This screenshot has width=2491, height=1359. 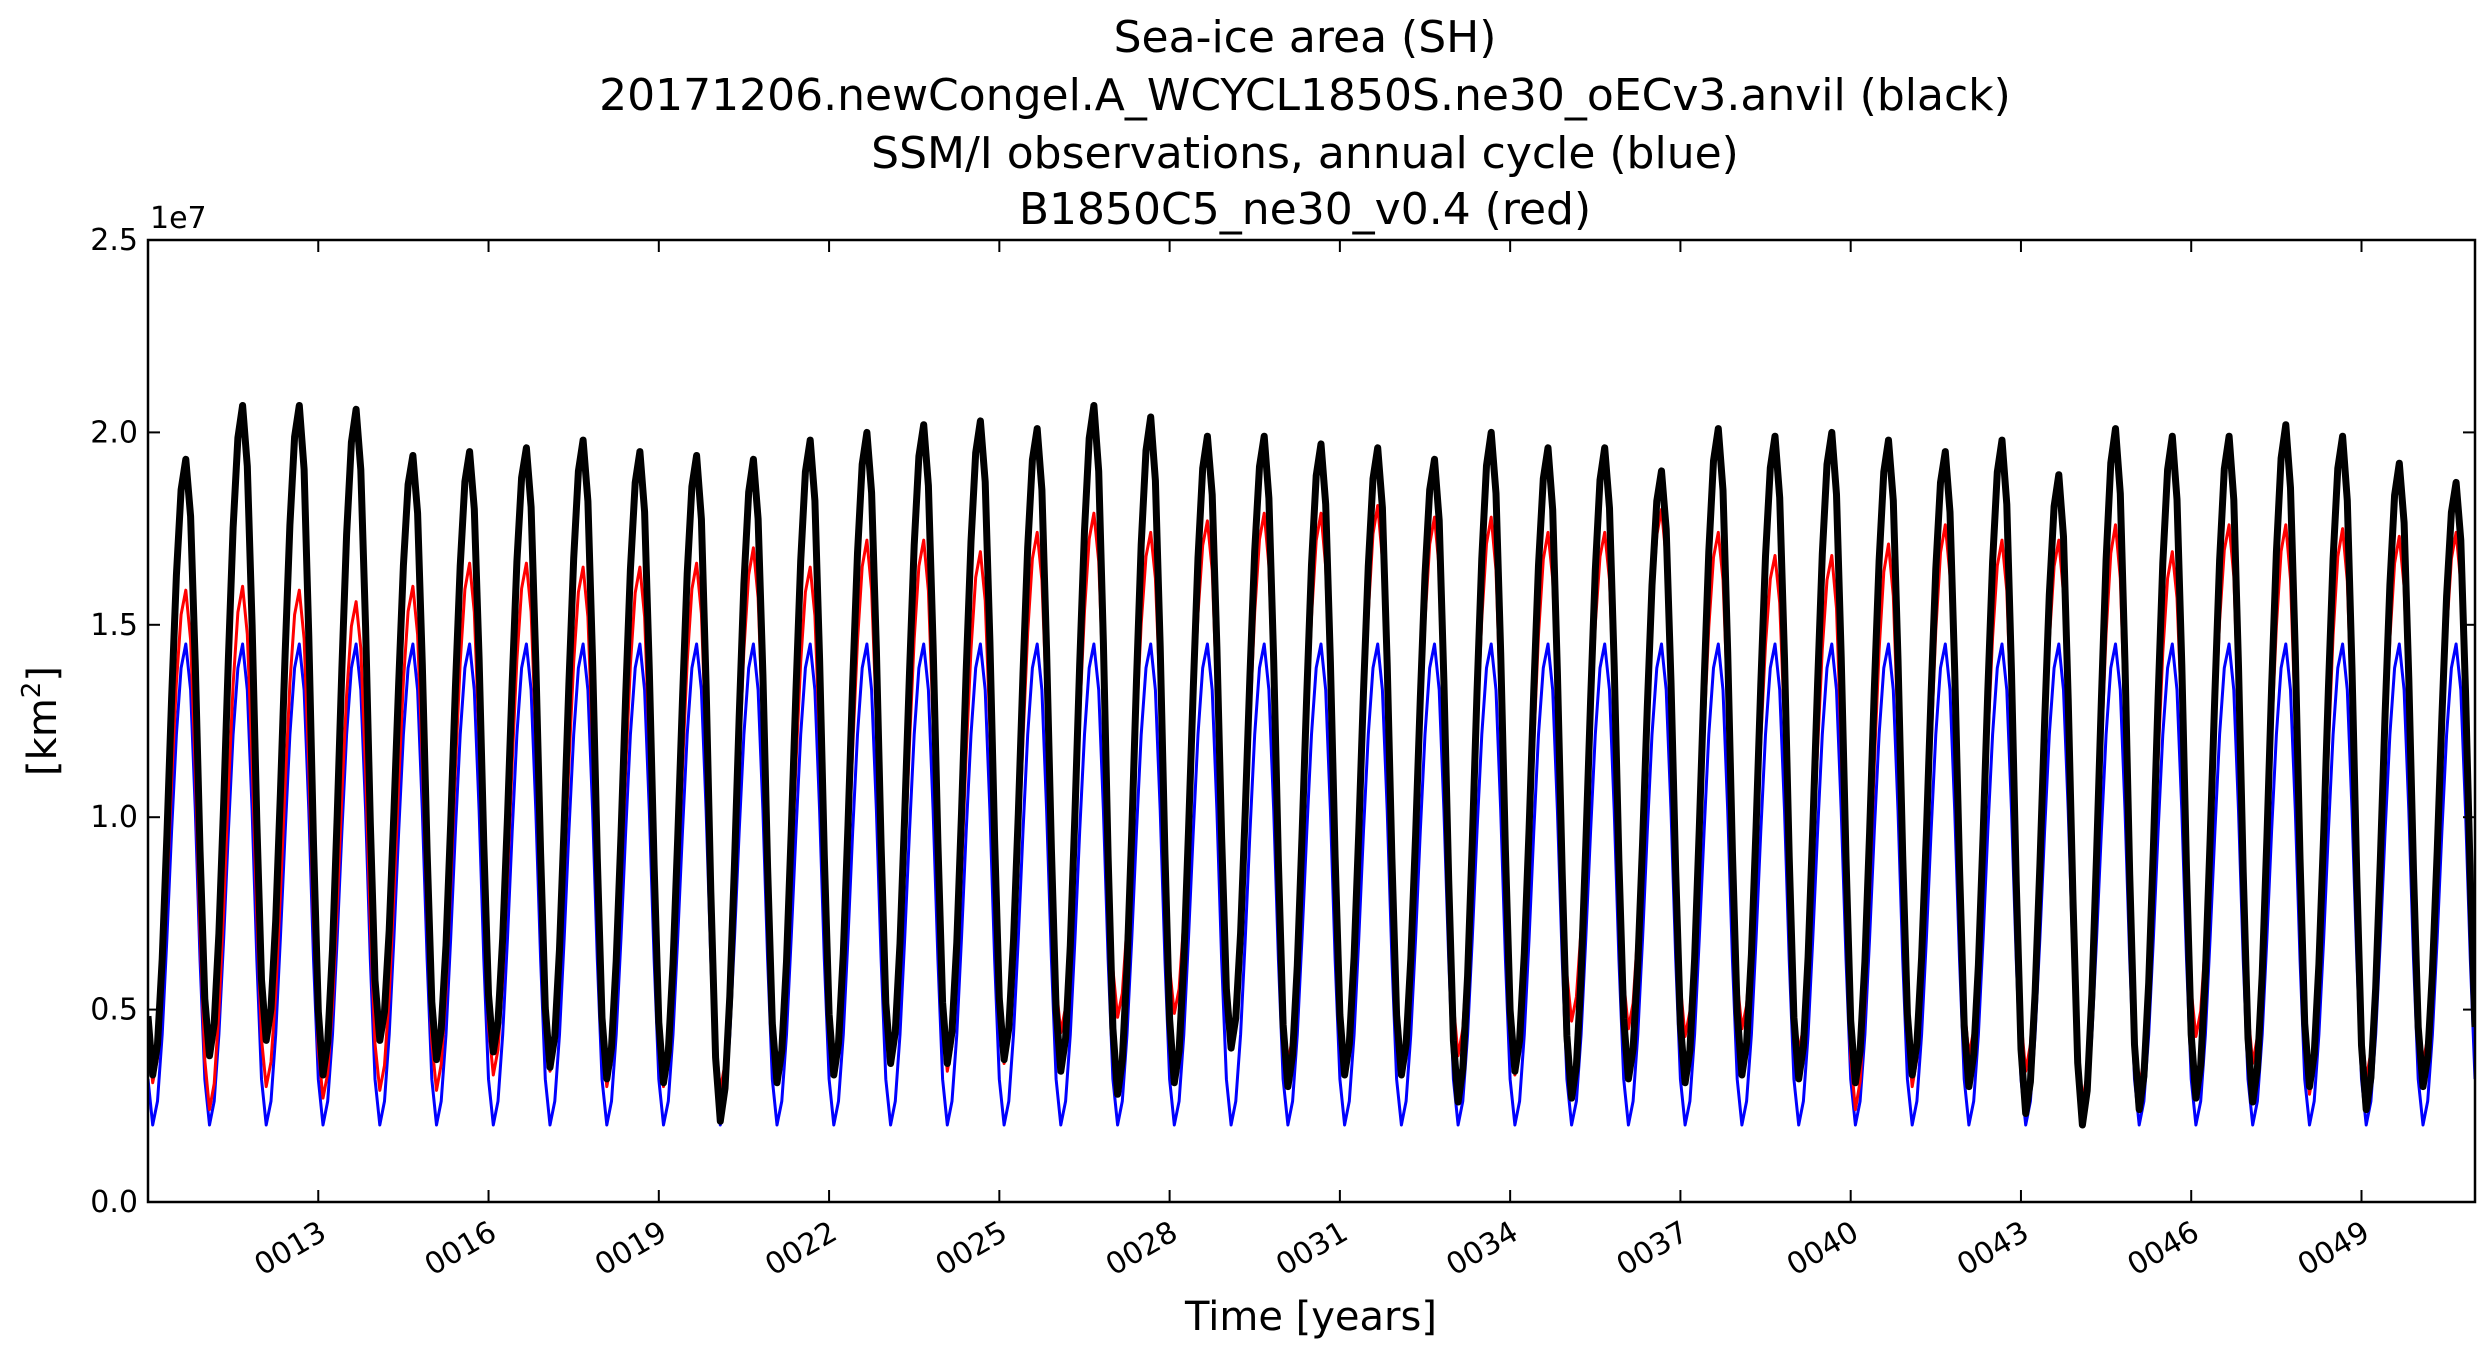 I want to click on y-axis-label-close: ], so click(x=43, y=674).